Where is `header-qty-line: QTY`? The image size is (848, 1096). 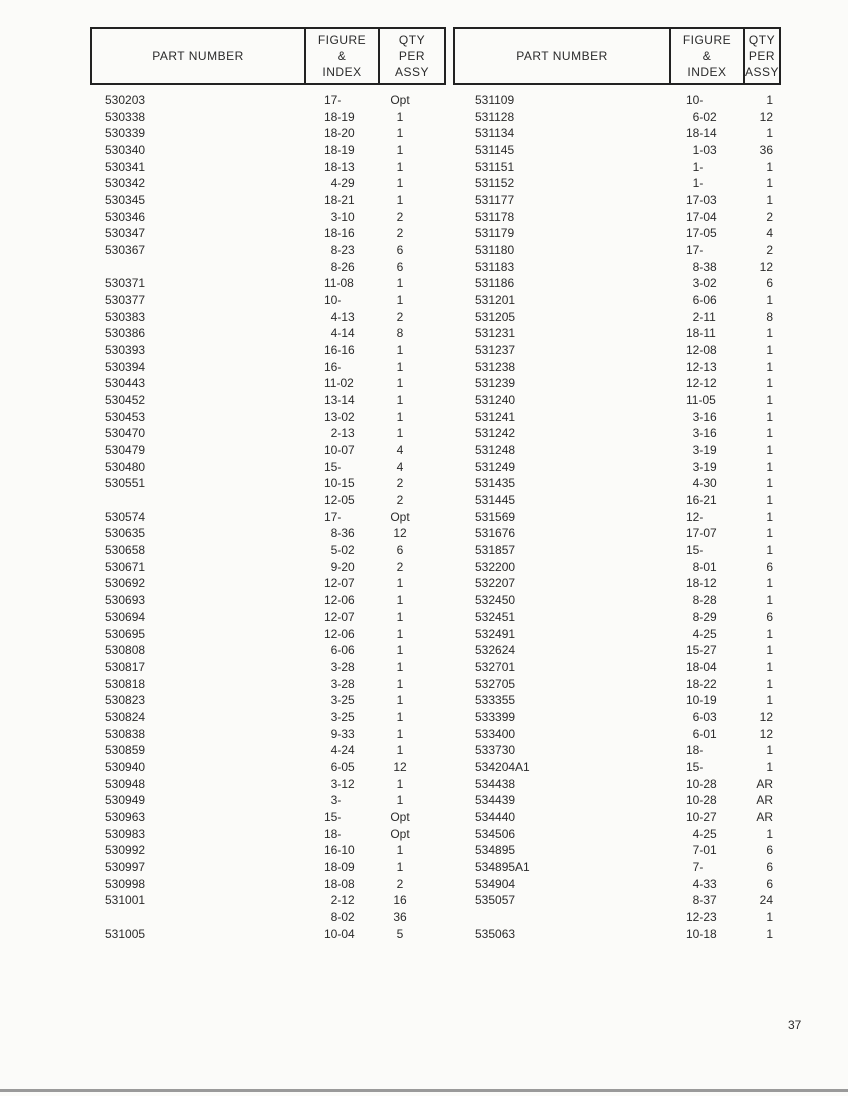
header-qty-line: QTY is located at coordinates (412, 40).